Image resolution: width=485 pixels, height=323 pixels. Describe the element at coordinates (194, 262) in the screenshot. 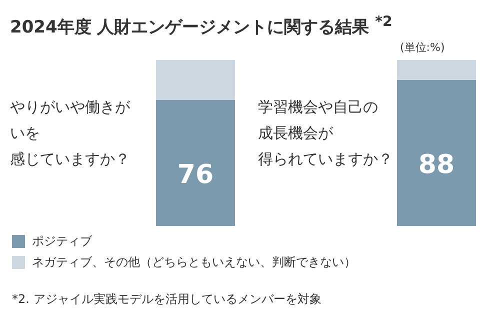

I see `legend-label: ネガティブ、その他（どちらともいえない、判断できない）` at that location.